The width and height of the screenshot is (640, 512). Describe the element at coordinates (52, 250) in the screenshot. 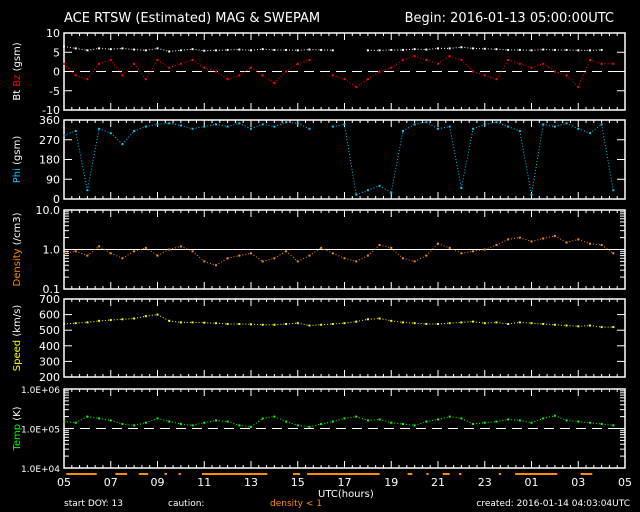

I see `y-tick-label: 1.0` at that location.